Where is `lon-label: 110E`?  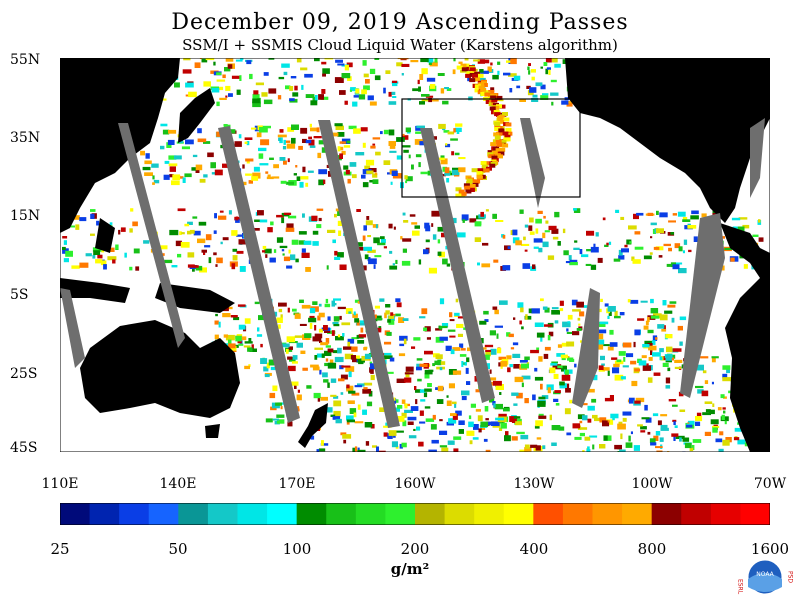 lon-label: 110E is located at coordinates (60, 484).